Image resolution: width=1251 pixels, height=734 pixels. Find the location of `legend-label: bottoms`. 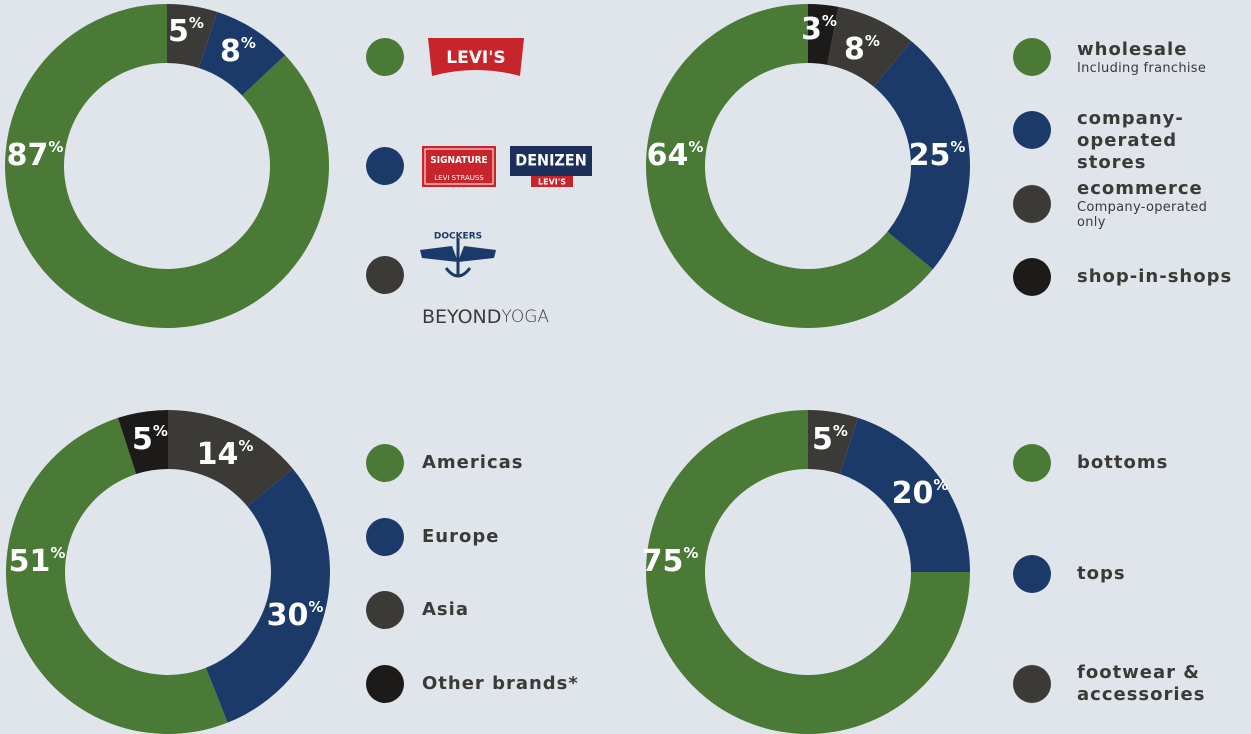

legend-label: bottoms is located at coordinates (1123, 462).